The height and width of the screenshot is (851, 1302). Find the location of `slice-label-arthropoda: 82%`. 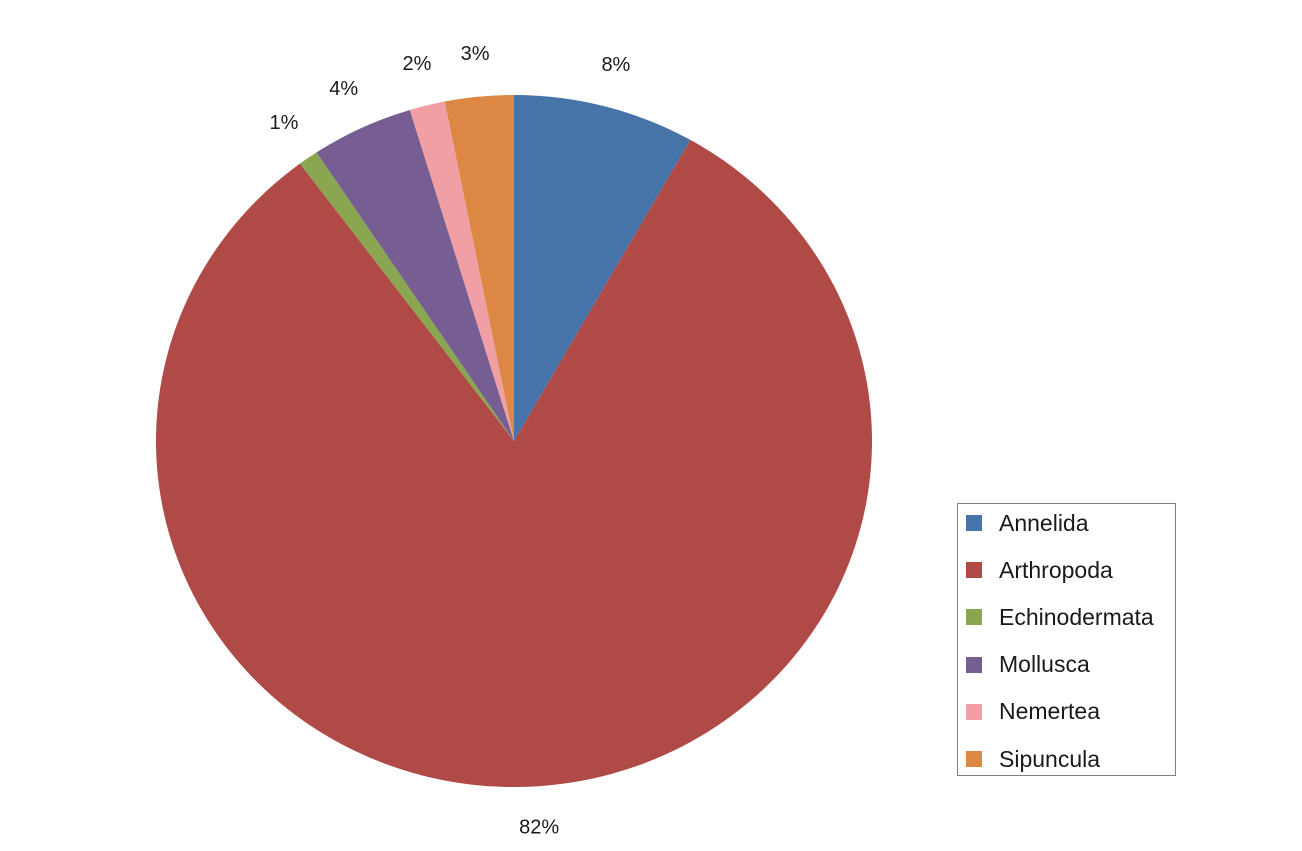

slice-label-arthropoda: 82% is located at coordinates (539, 827).